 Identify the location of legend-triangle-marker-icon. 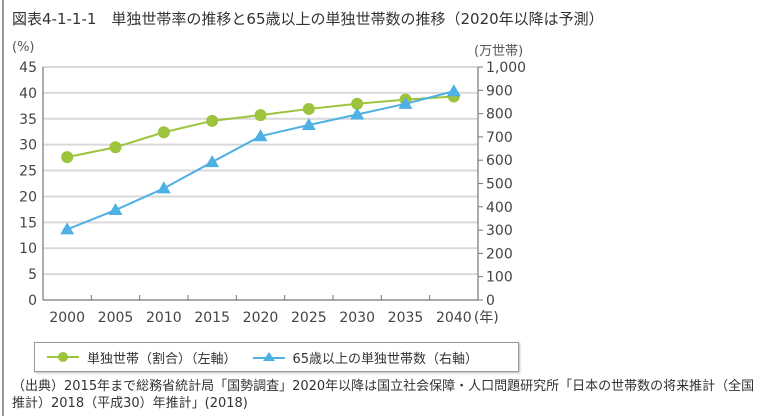
(268, 356).